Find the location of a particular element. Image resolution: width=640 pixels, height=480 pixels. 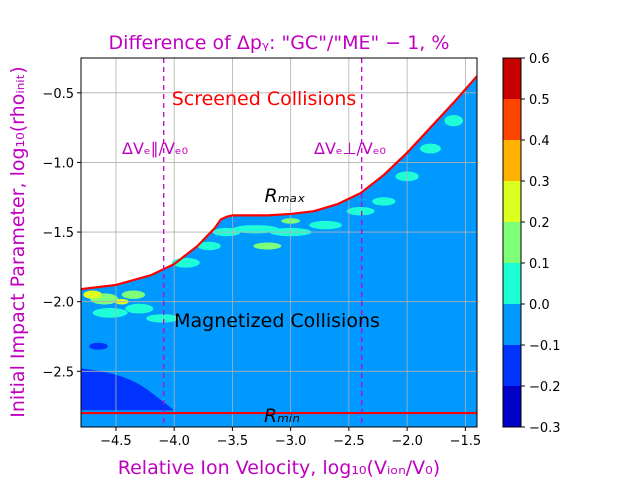

colorbar-tick-label: −0.1 is located at coordinates (545, 346).